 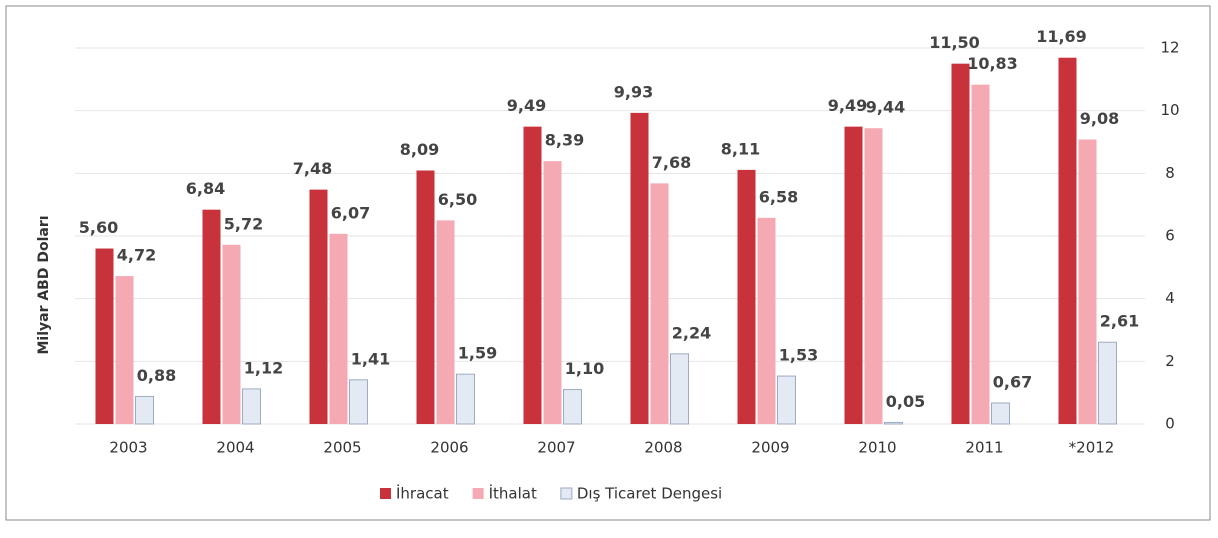 I want to click on y-tick-label: 4, so click(x=1170, y=298).